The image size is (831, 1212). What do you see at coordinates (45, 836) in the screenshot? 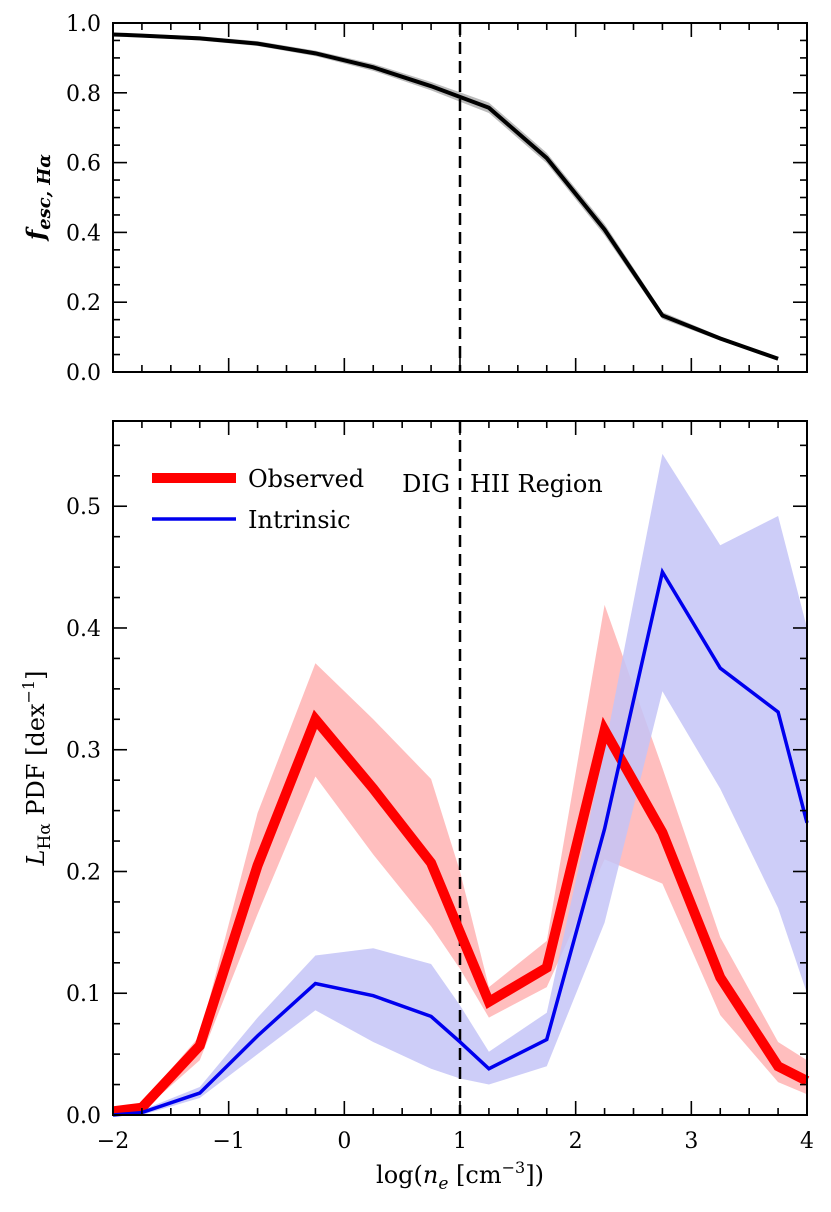
I see `bottom-ylabel-sub: Hα` at bounding box center [45, 836].